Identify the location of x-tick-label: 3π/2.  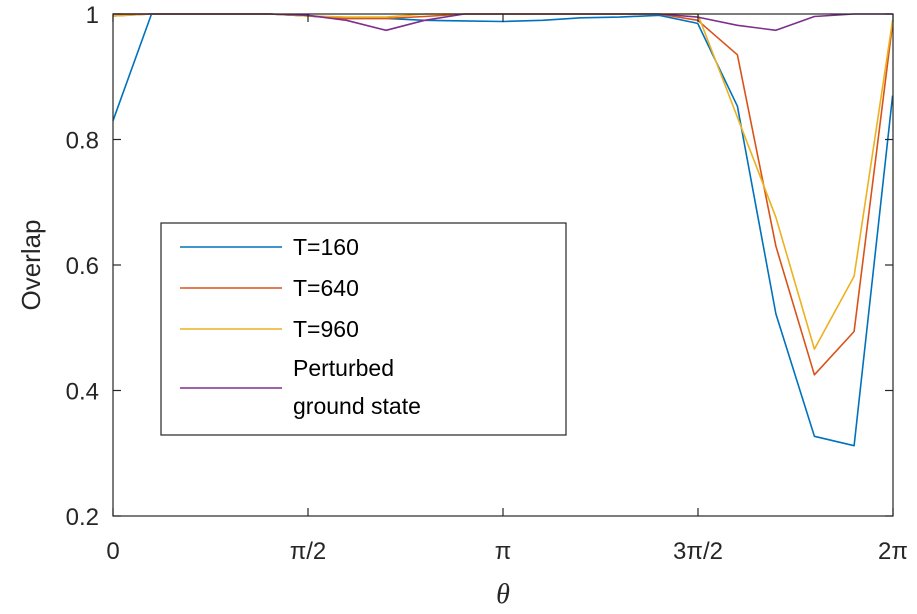
(698, 551).